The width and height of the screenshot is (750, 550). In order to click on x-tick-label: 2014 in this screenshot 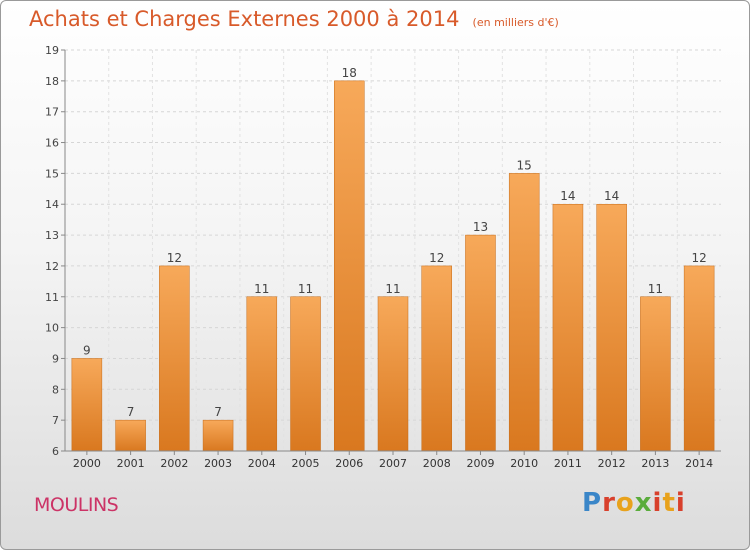, I will do `click(699, 463)`.